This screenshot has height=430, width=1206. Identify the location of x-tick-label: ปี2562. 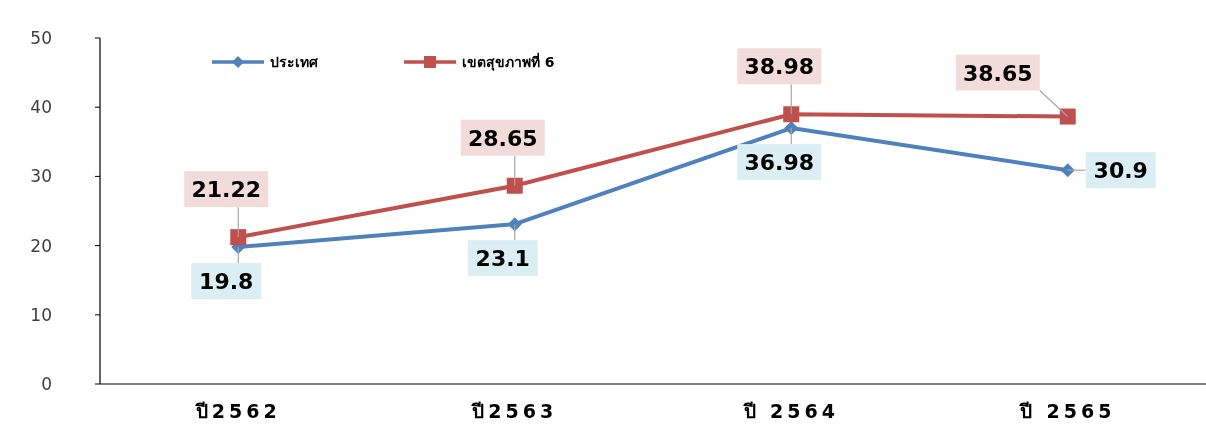
(237, 411).